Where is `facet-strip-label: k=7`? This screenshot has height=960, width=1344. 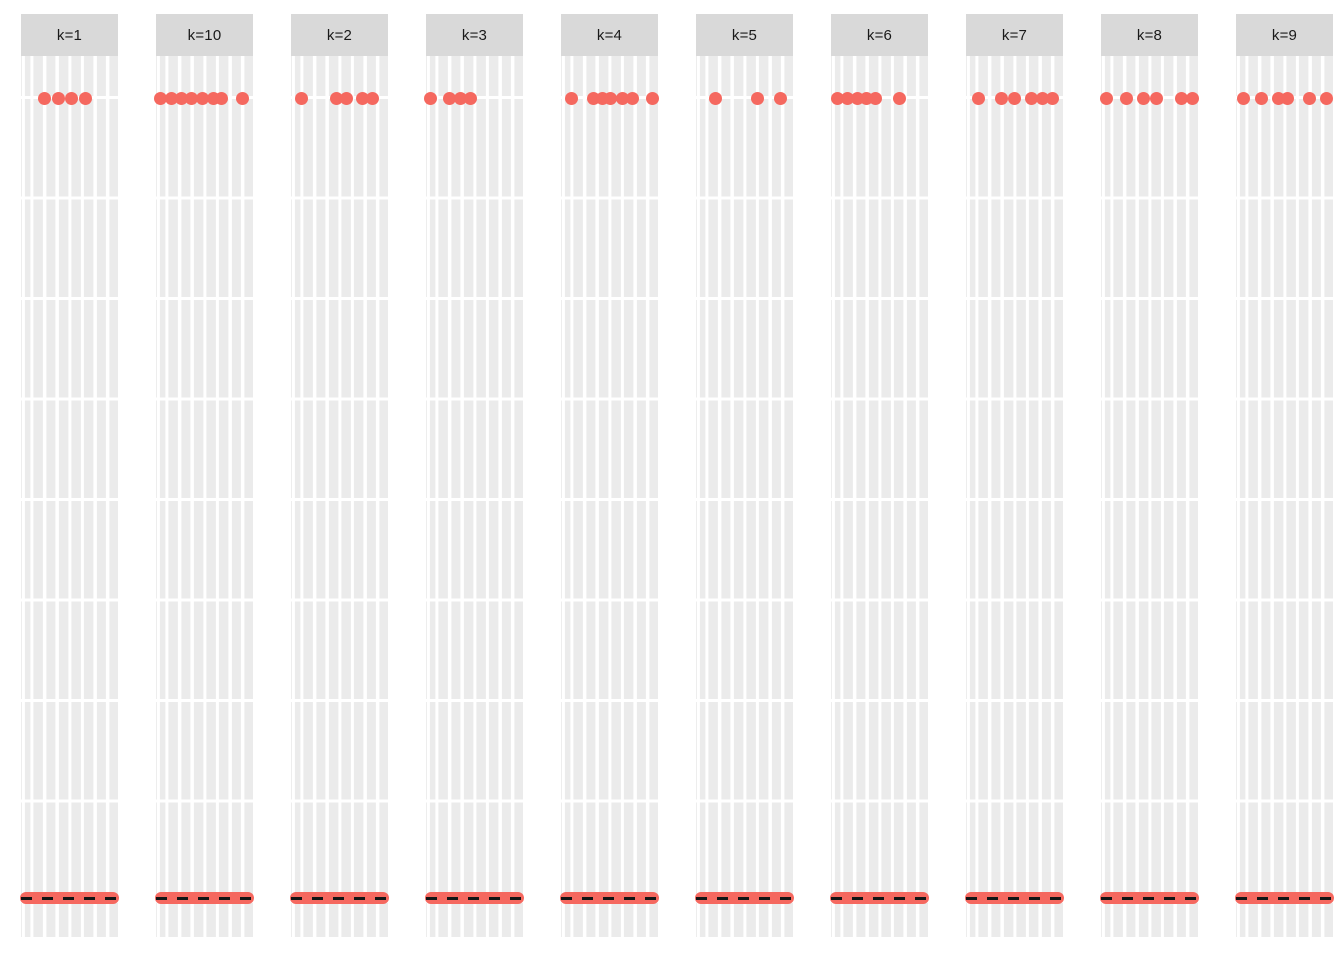 facet-strip-label: k=7 is located at coordinates (1014, 35).